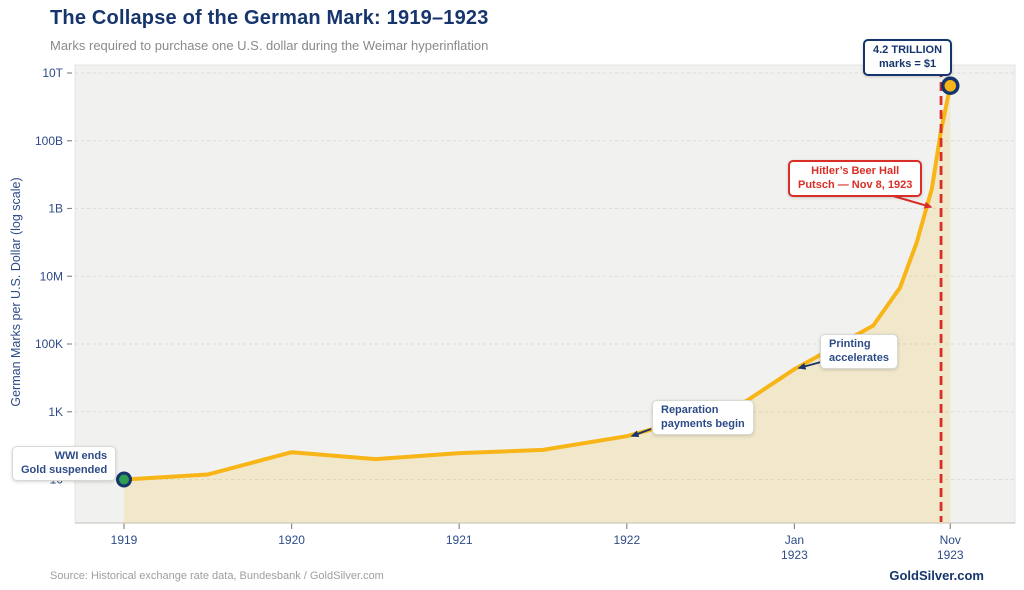 The height and width of the screenshot is (590, 1024). Describe the element at coordinates (950, 540) in the screenshot. I see `x-tick-label: Nov` at that location.